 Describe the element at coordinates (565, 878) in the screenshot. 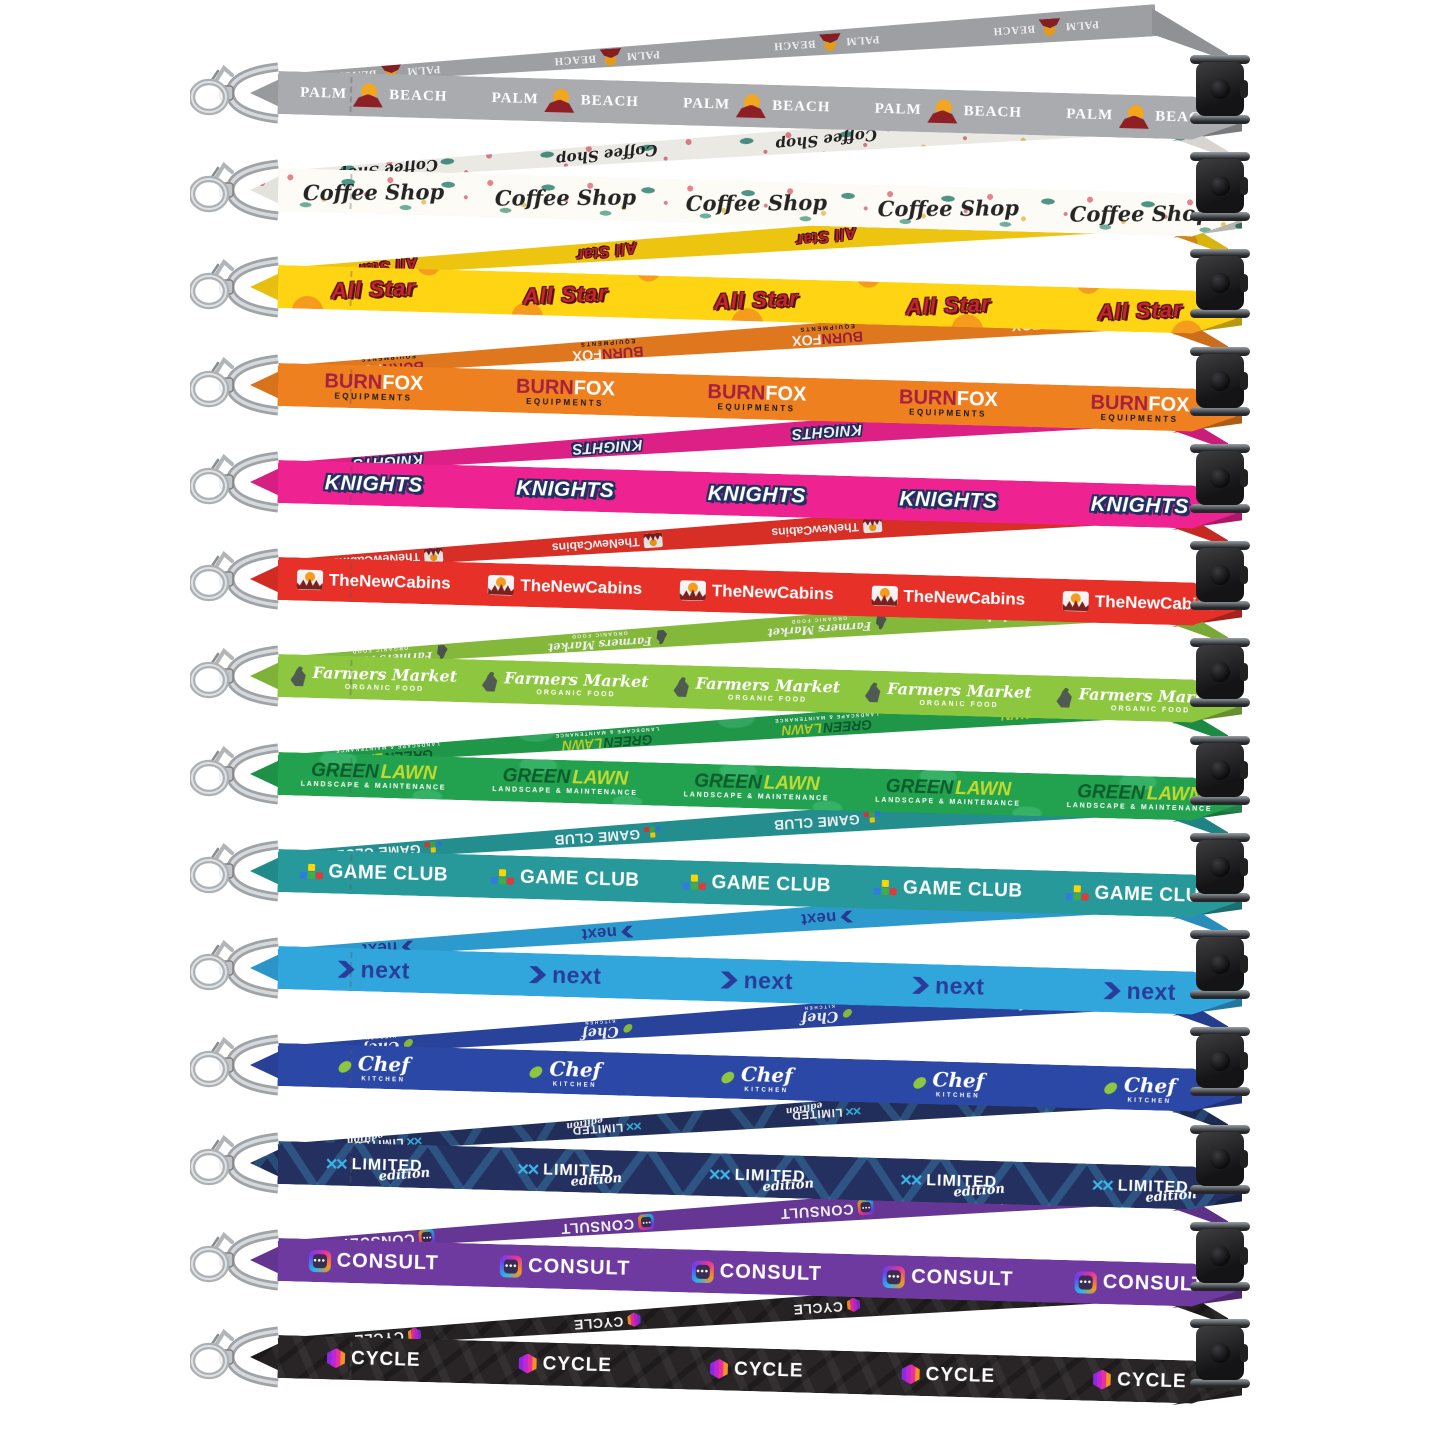

I see `game-club-logo: GAME CLUB` at that location.